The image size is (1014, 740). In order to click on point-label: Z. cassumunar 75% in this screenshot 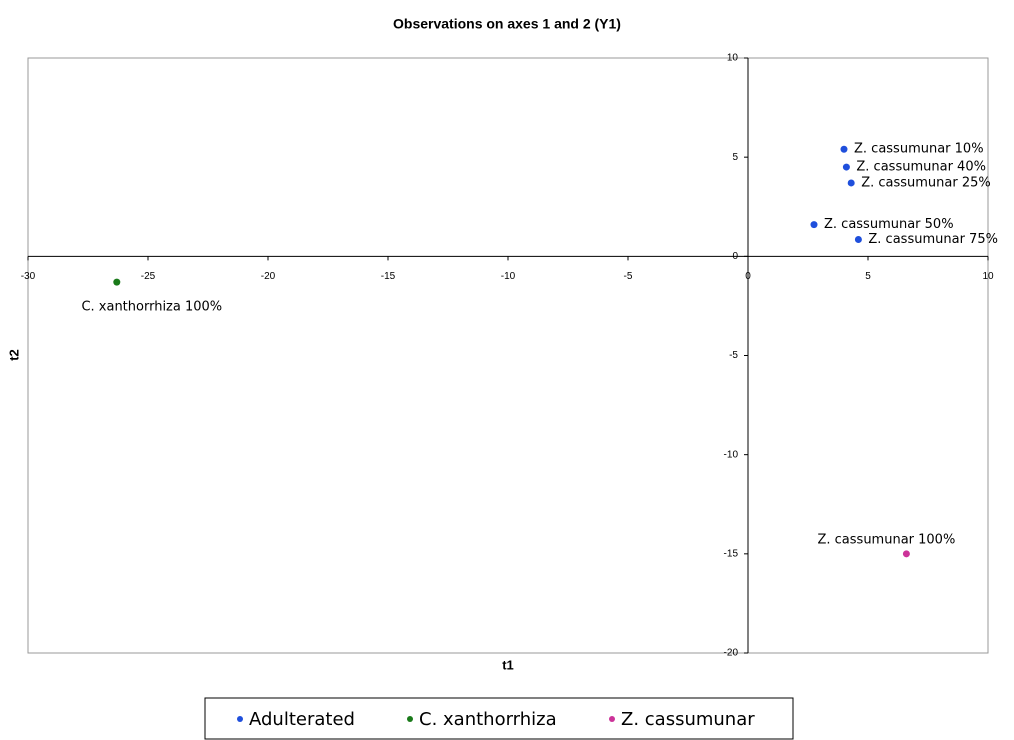, I will do `click(933, 239)`.